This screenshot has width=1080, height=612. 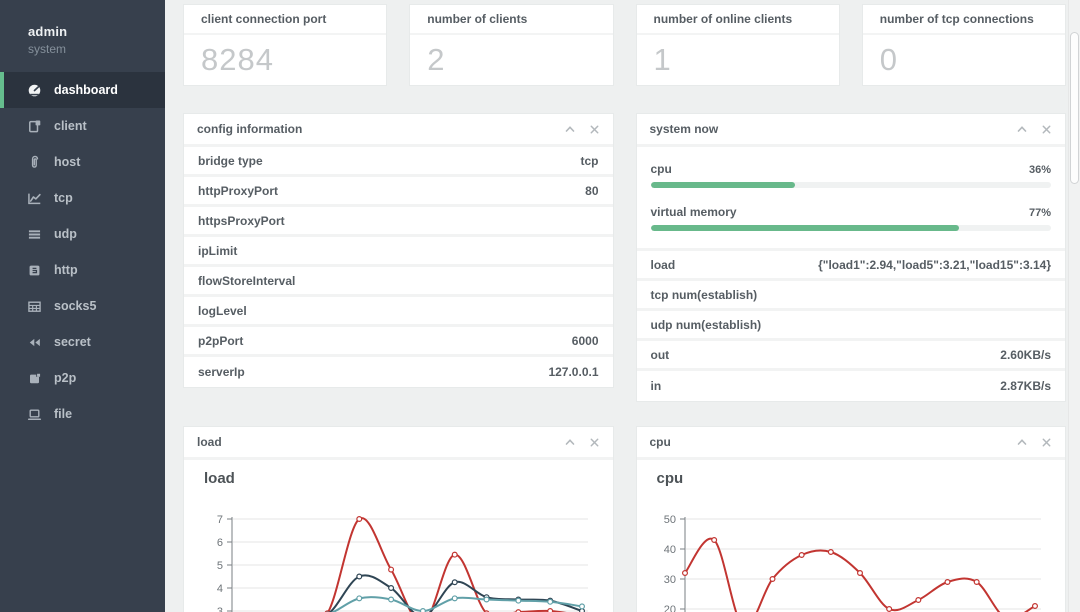 I want to click on load-panel-header: load, so click(x=398, y=443).